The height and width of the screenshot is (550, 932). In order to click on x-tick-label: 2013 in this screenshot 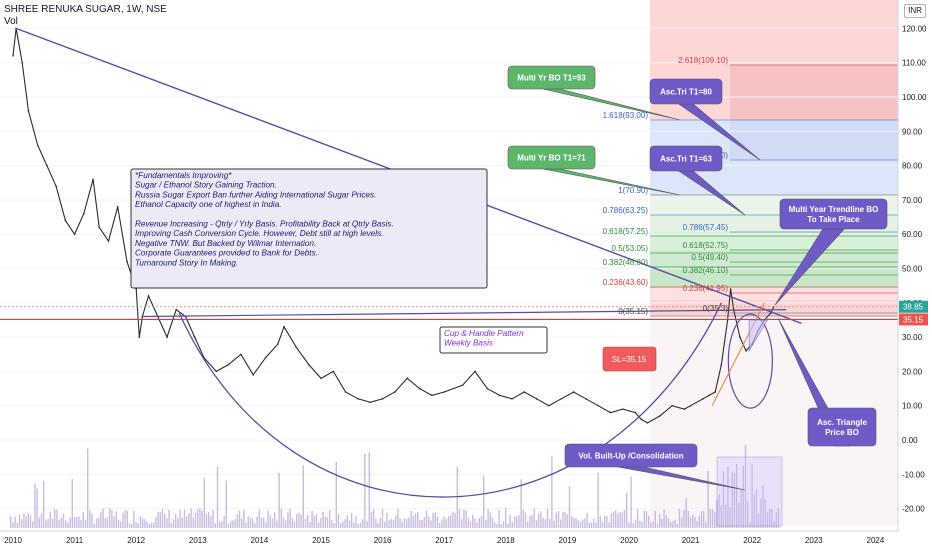, I will do `click(198, 540)`.